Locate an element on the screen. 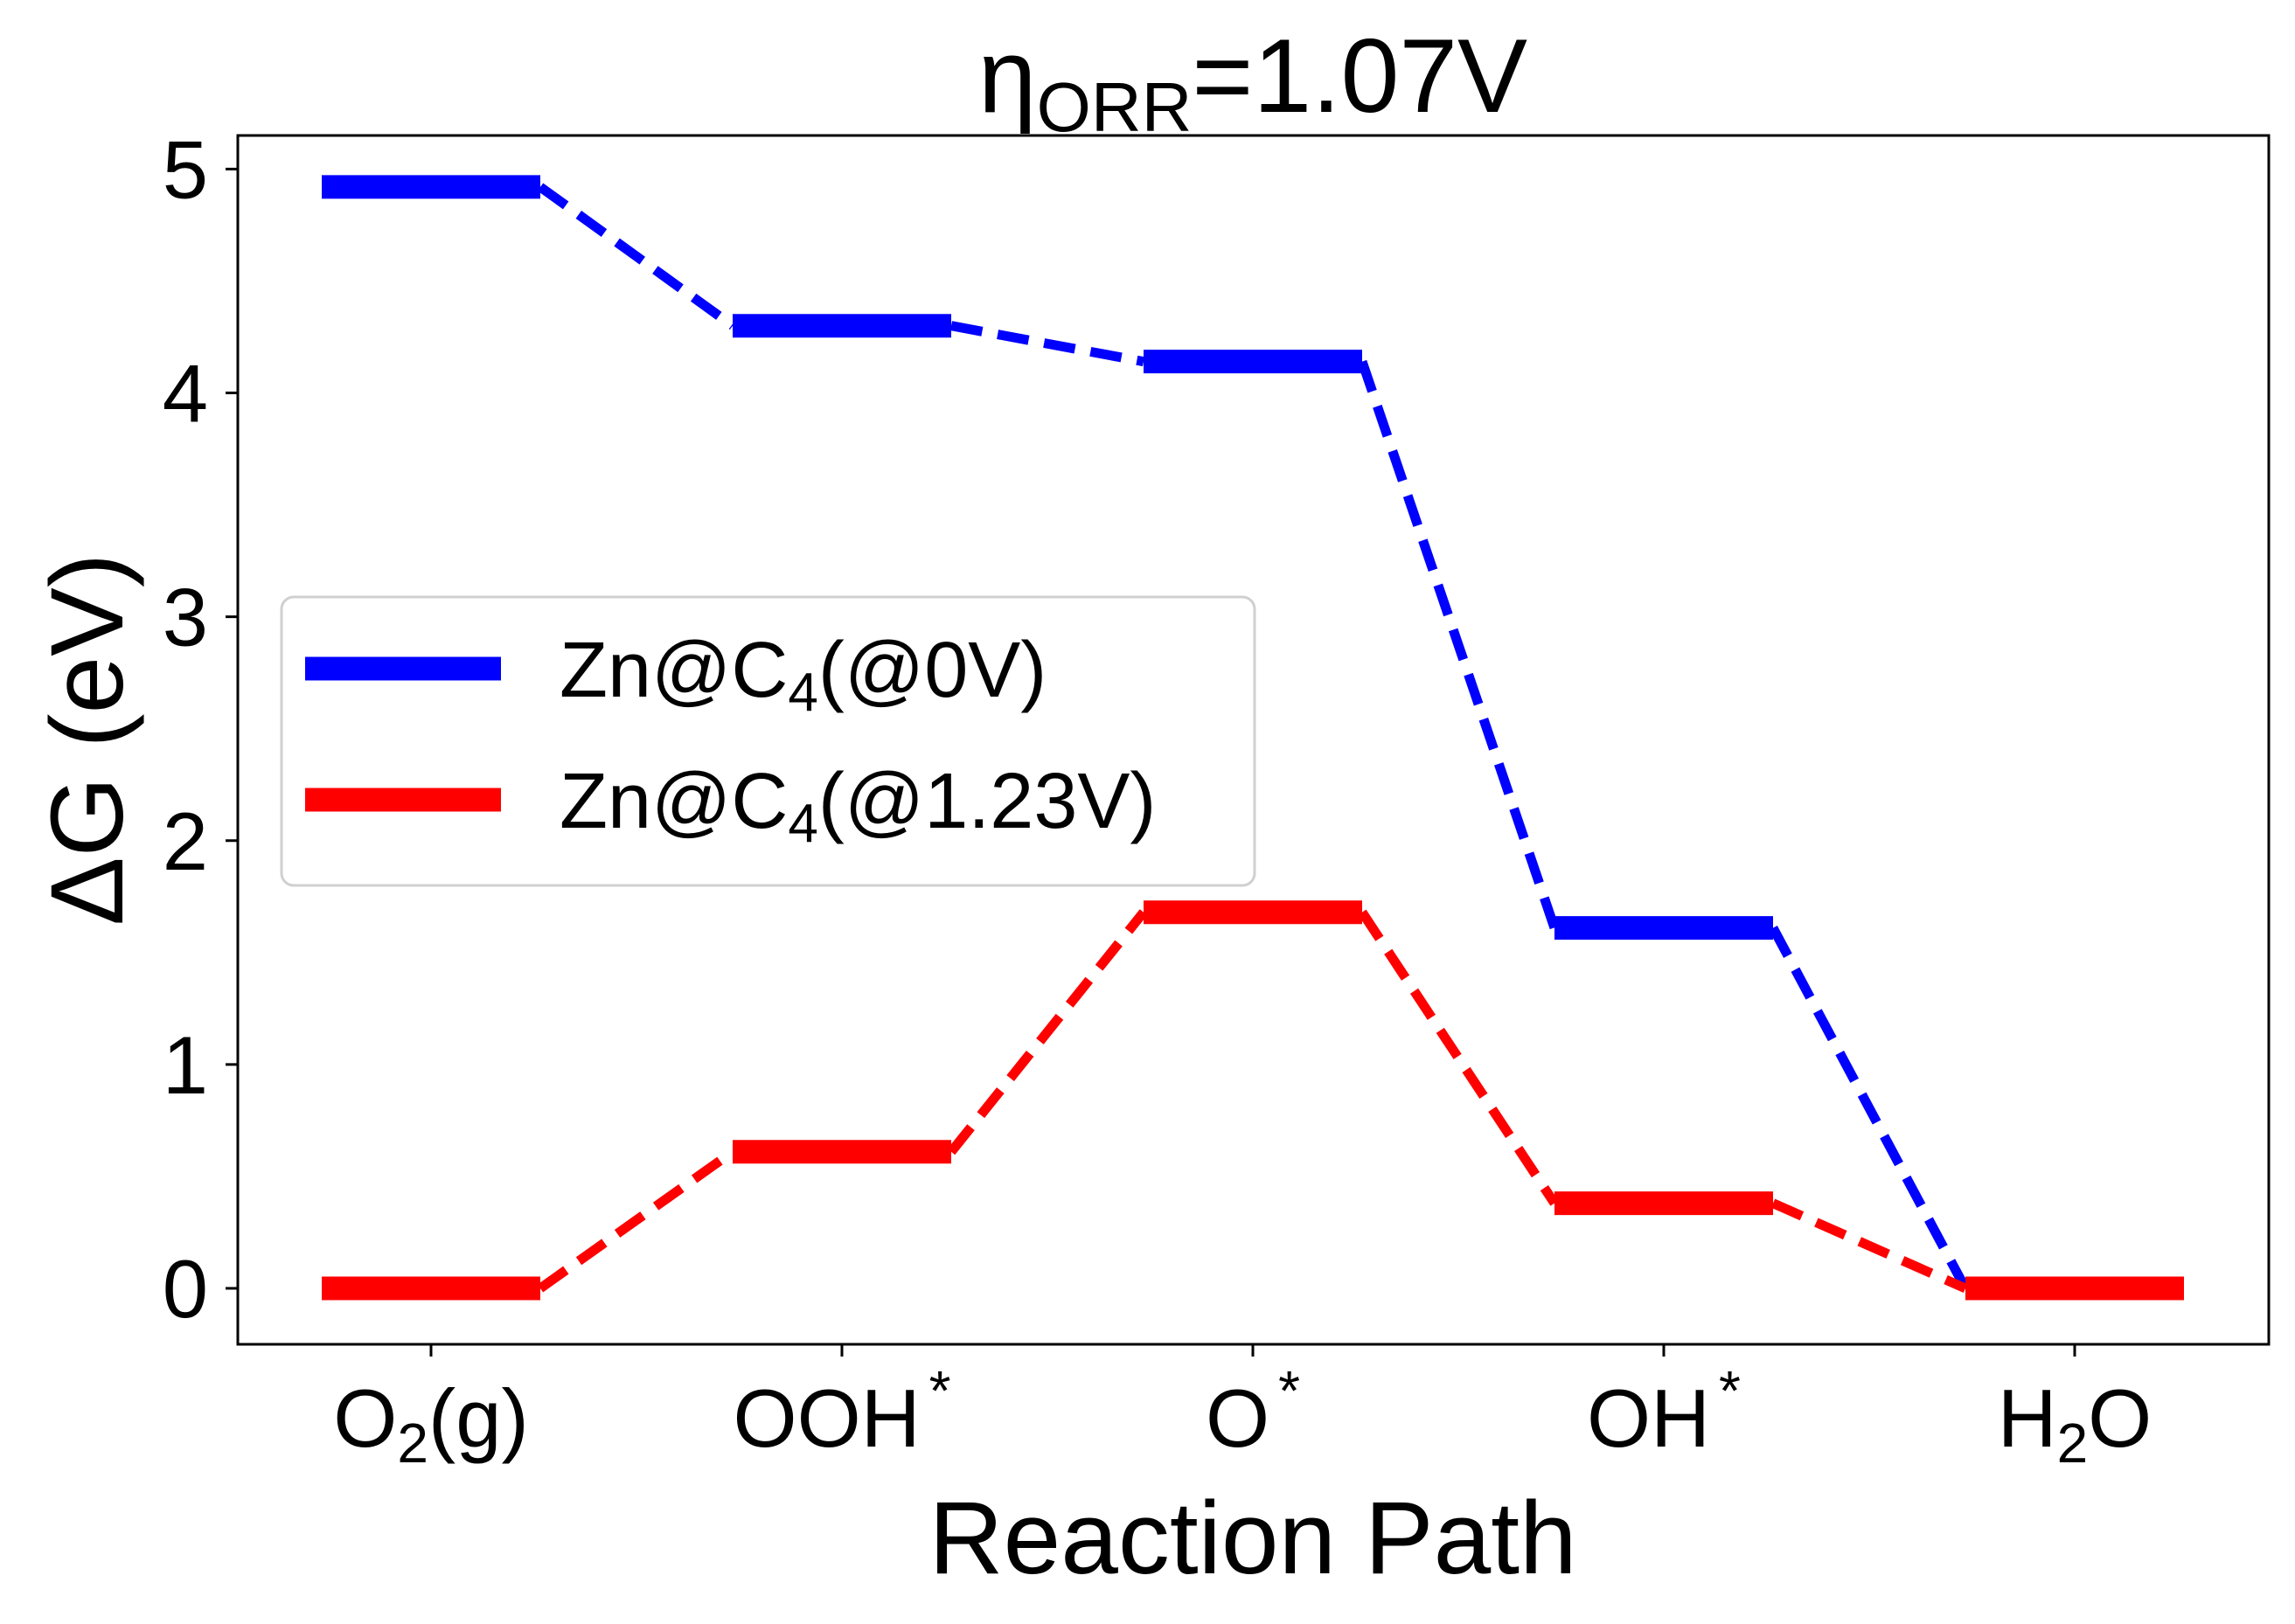 Image resolution: width=2295 pixels, height=1624 pixels. x-tick-label-3: OH * is located at coordinates (1664, 1411).